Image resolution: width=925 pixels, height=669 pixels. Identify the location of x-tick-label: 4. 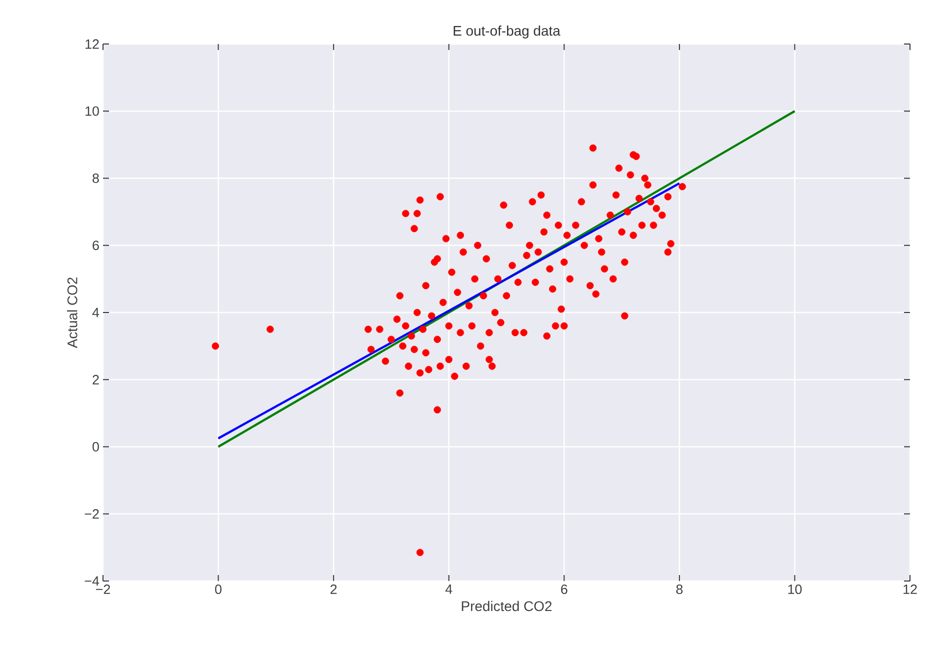
(448, 589).